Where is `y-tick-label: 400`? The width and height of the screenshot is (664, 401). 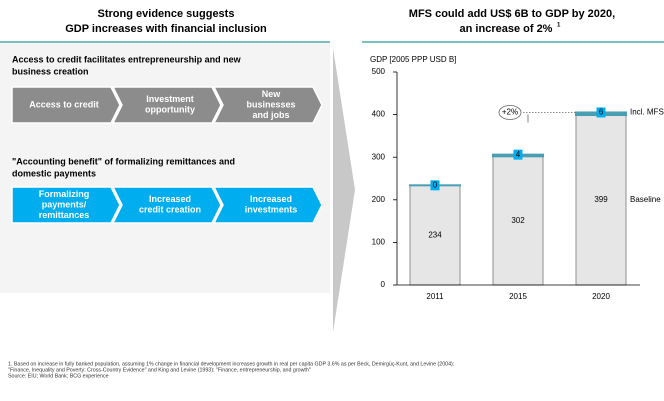
y-tick-label: 400 is located at coordinates (379, 114).